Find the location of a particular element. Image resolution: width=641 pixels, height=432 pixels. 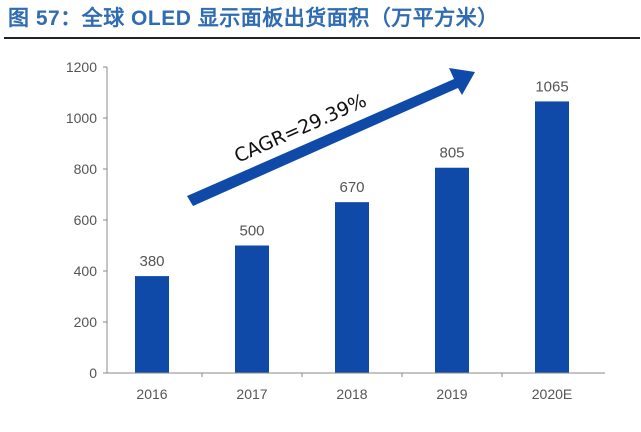

y-tick-label: 1200 is located at coordinates (81, 67).